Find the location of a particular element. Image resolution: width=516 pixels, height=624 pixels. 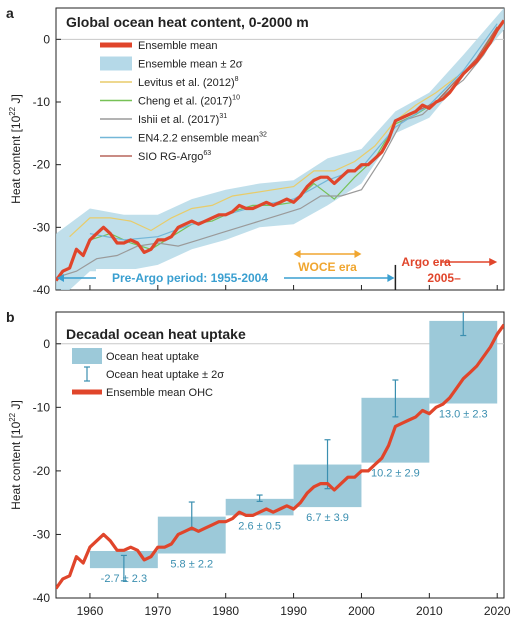

legend-entry: Ensemble mean OHC is located at coordinates (159, 393).